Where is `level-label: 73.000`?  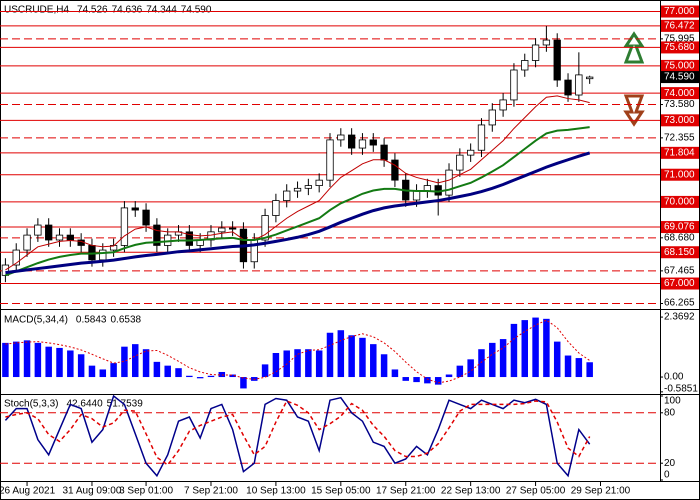 level-label: 73.000 is located at coordinates (679, 120).